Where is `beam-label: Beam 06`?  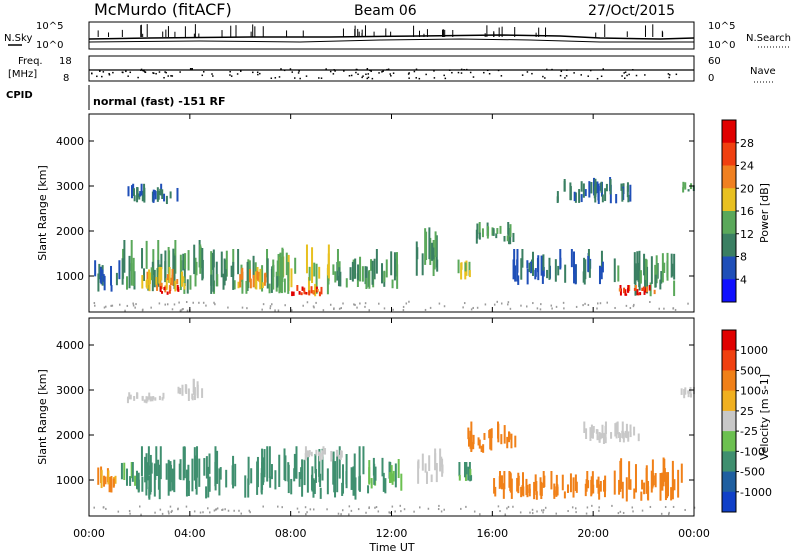
beam-label: Beam 06 is located at coordinates (385, 11).